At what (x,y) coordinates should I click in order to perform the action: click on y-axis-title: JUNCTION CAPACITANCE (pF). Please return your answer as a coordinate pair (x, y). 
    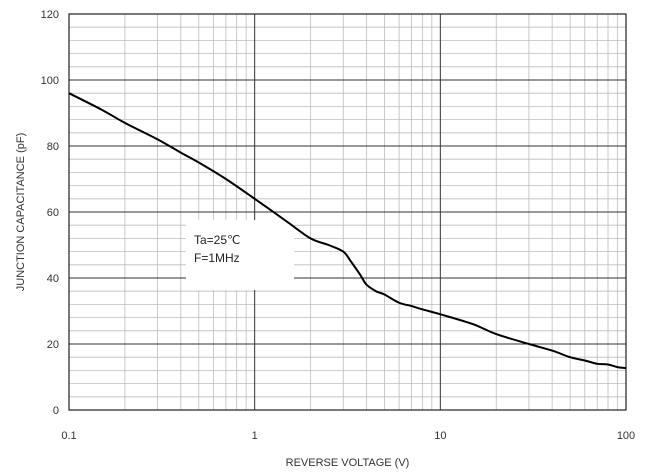
    Looking at the image, I should click on (21, 212).